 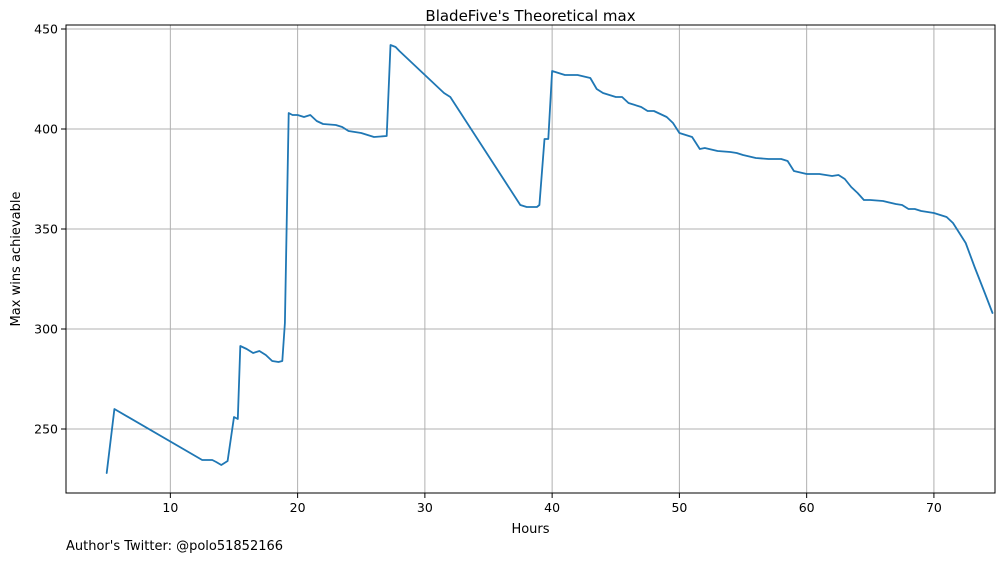 I want to click on x-tick-label: 10, so click(x=170, y=507).